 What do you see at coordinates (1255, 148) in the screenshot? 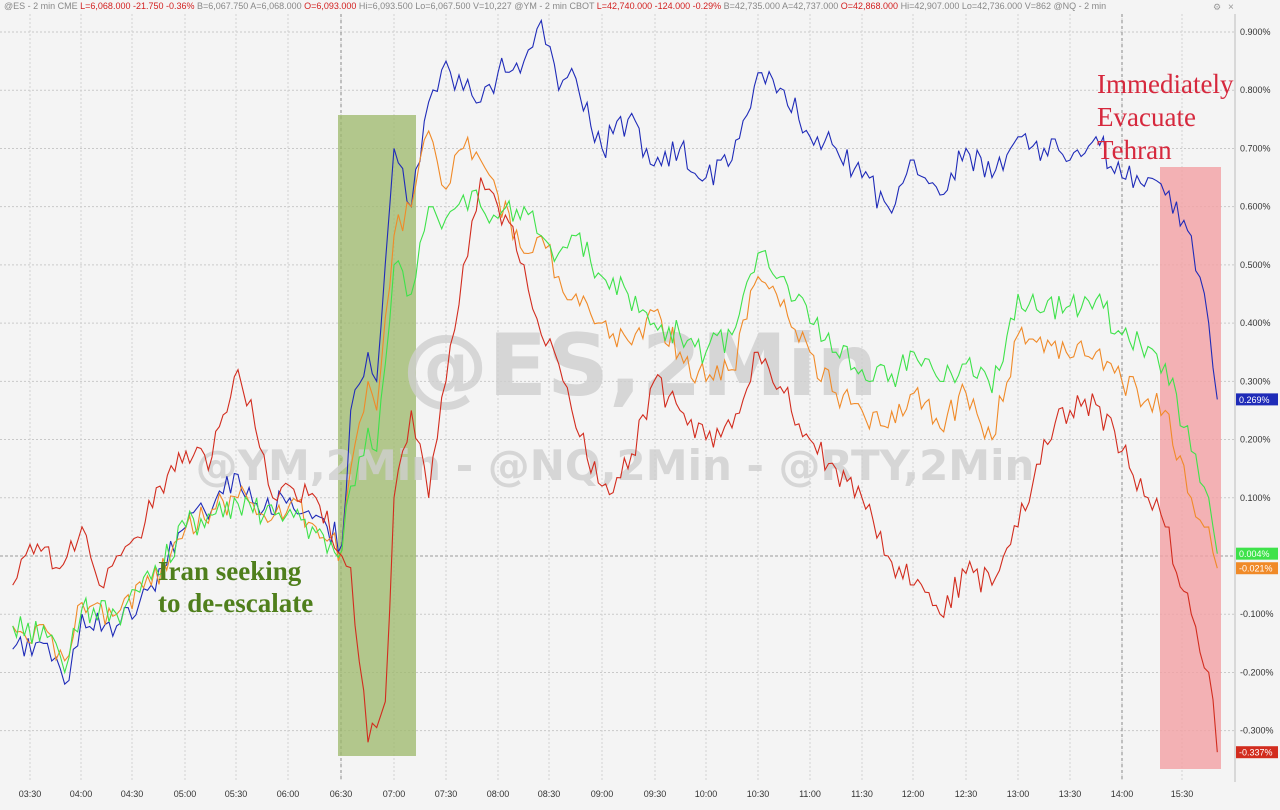
I see `y-tick-label: 0.700%` at bounding box center [1255, 148].